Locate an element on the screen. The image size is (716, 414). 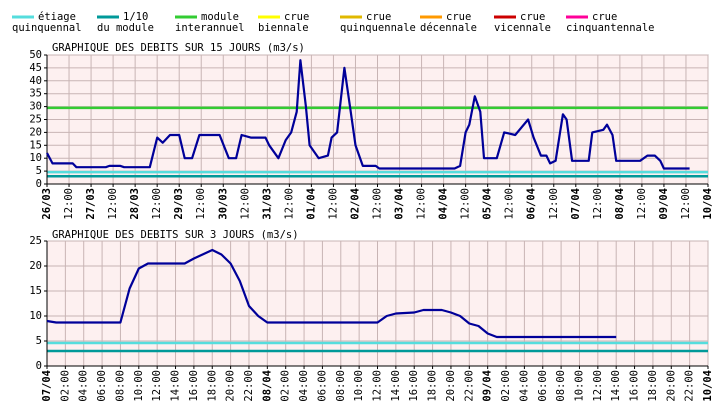
x-tick-label: 06/04 is located at coordinates (532, 204).